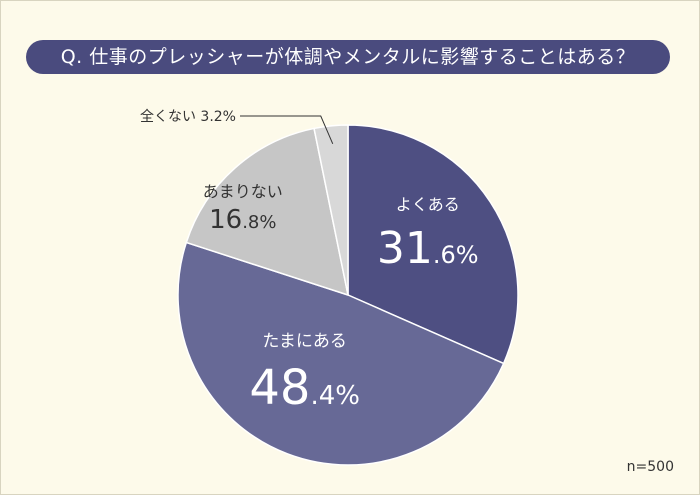 Image resolution: width=700 pixels, height=495 pixels. Describe the element at coordinates (304, 341) in the screenshot. I see `slice-label-sometimes: たまにある` at that location.